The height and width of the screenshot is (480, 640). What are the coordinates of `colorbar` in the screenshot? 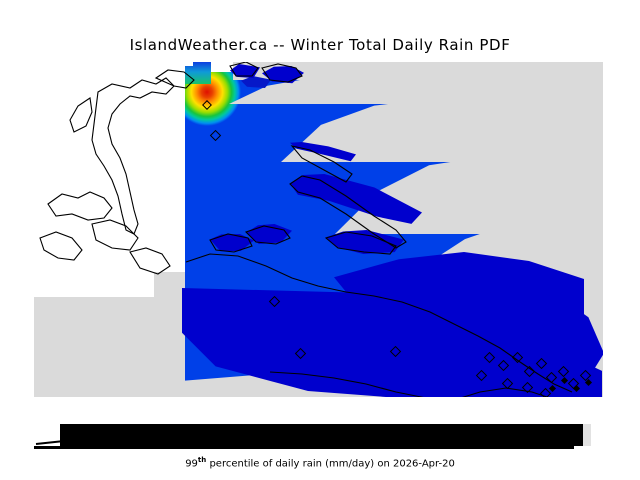 It's located at (318, 435).